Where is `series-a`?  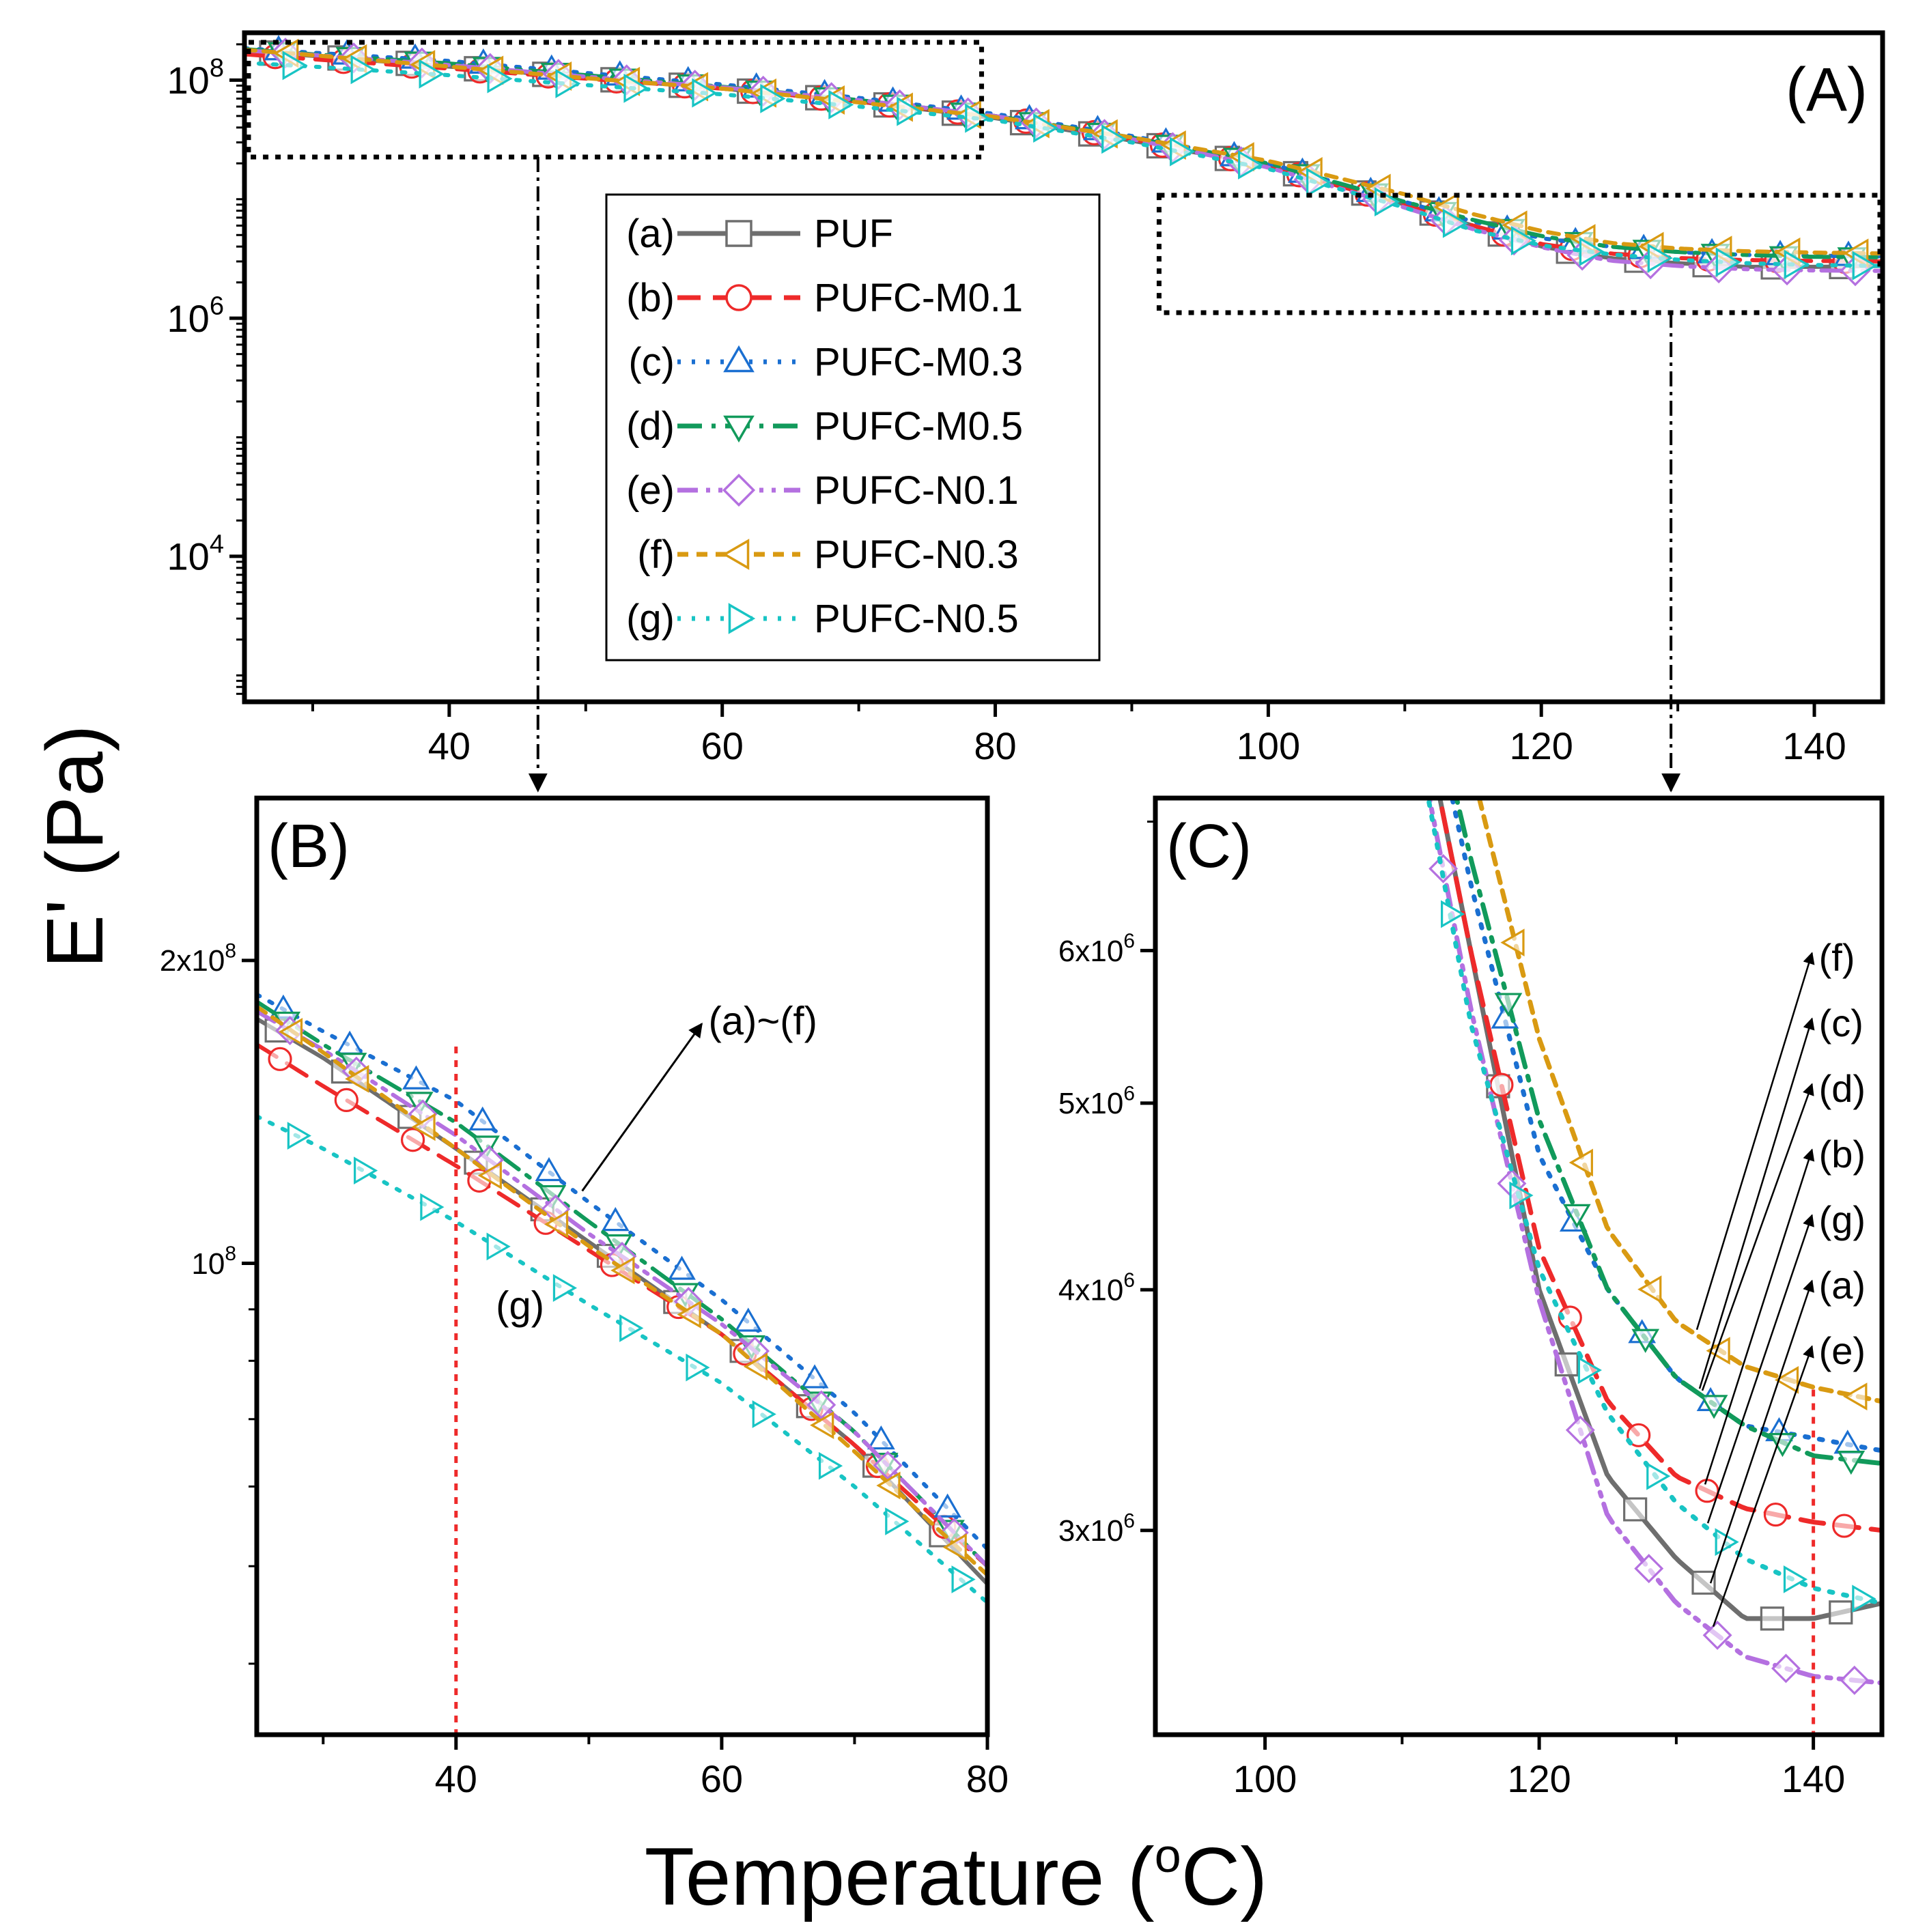 series-a is located at coordinates (622, 1302).